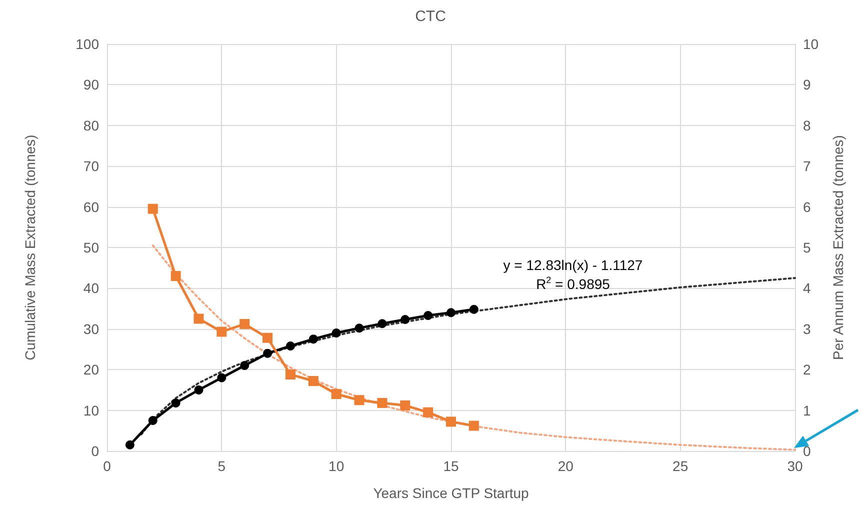 Image resolution: width=861 pixels, height=522 pixels. What do you see at coordinates (91, 84) in the screenshot?
I see `y-tick-label: 90` at bounding box center [91, 84].